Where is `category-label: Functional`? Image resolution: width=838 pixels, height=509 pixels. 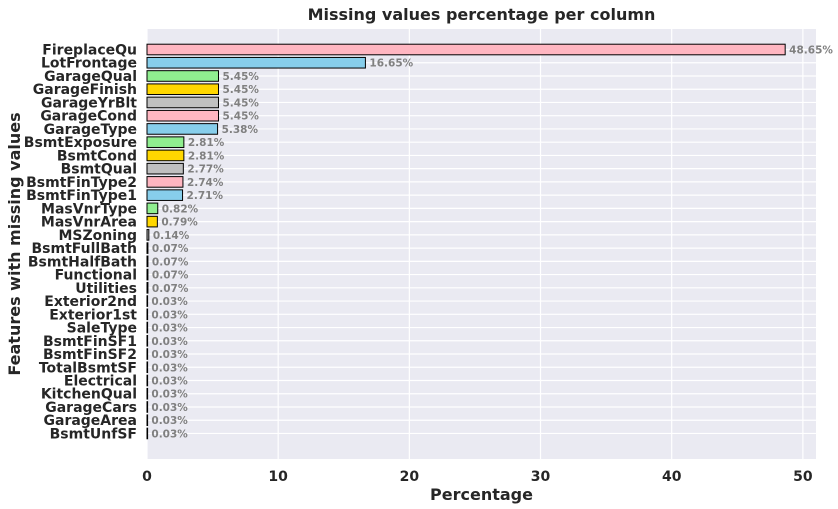
category-label: Functional is located at coordinates (96, 276).